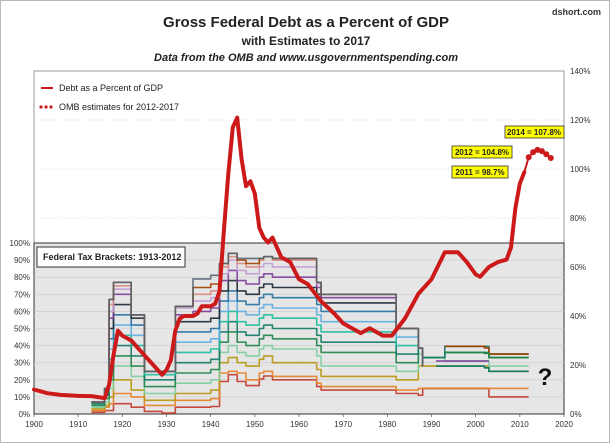  What do you see at coordinates (167, 424) in the screenshot?
I see `x-tick-label: 1930` at bounding box center [167, 424].